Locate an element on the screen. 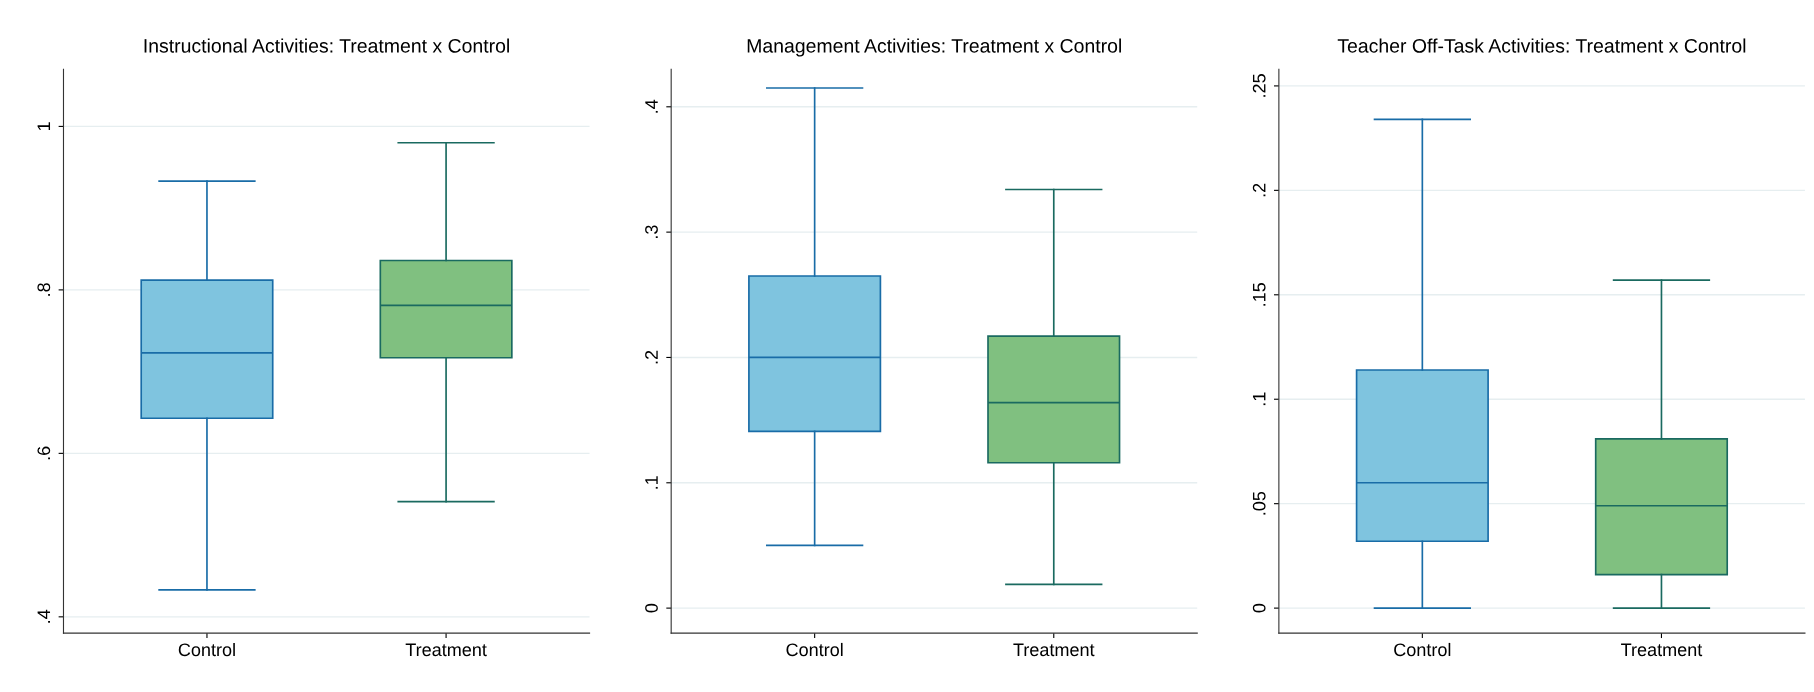 The height and width of the screenshot is (692, 1814). y-tick-label: 1 is located at coordinates (44, 126).